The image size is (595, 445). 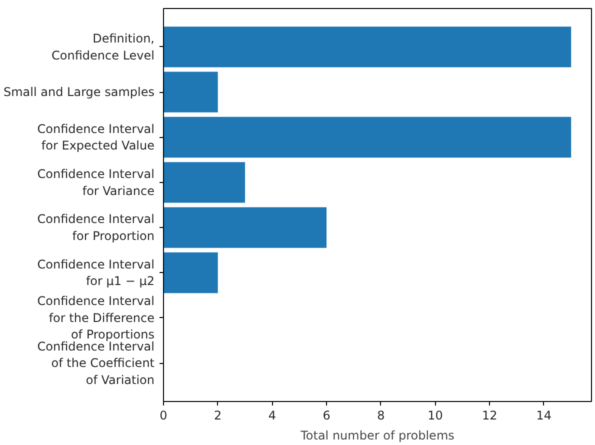 What do you see at coordinates (326, 415) in the screenshot?
I see `x-tick-label: 6` at bounding box center [326, 415].